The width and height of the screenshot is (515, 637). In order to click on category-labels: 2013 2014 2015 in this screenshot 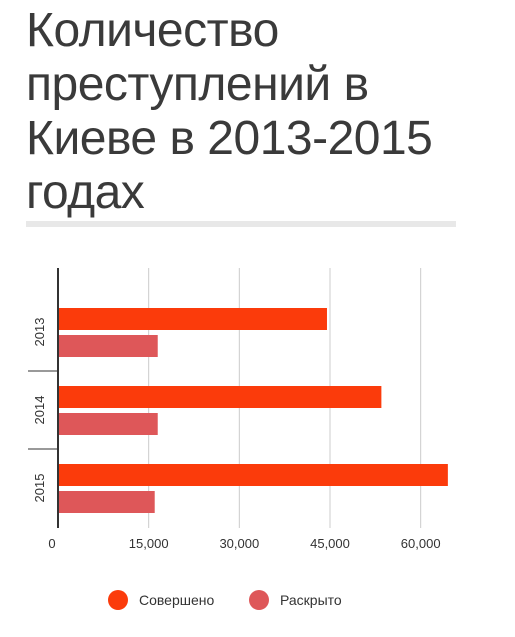, I will do `click(39, 410)`.